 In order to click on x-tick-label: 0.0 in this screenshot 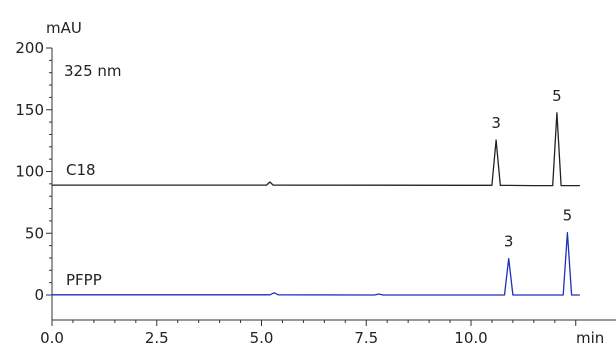, I will do `click(52, 338)`.